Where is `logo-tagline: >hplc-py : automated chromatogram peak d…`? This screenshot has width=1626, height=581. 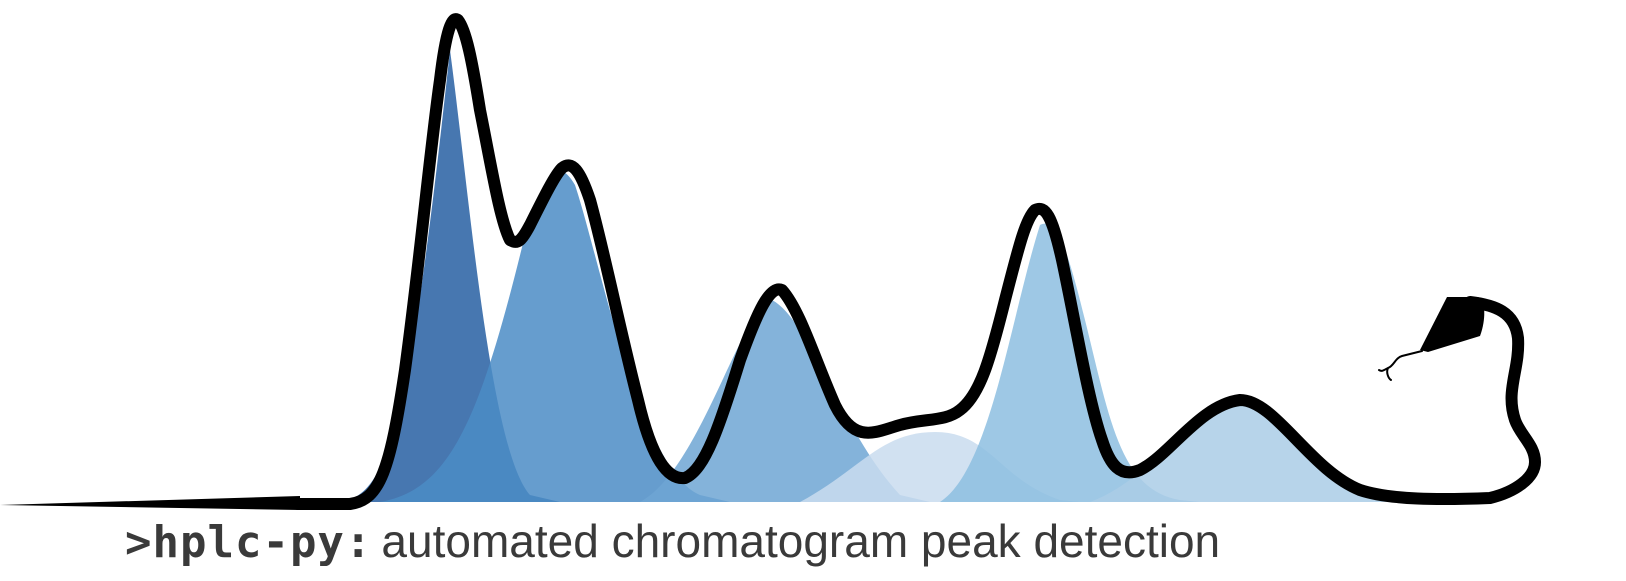
logo-tagline: >hplc-py : automated chromatogram peak d… is located at coordinates (672, 544).